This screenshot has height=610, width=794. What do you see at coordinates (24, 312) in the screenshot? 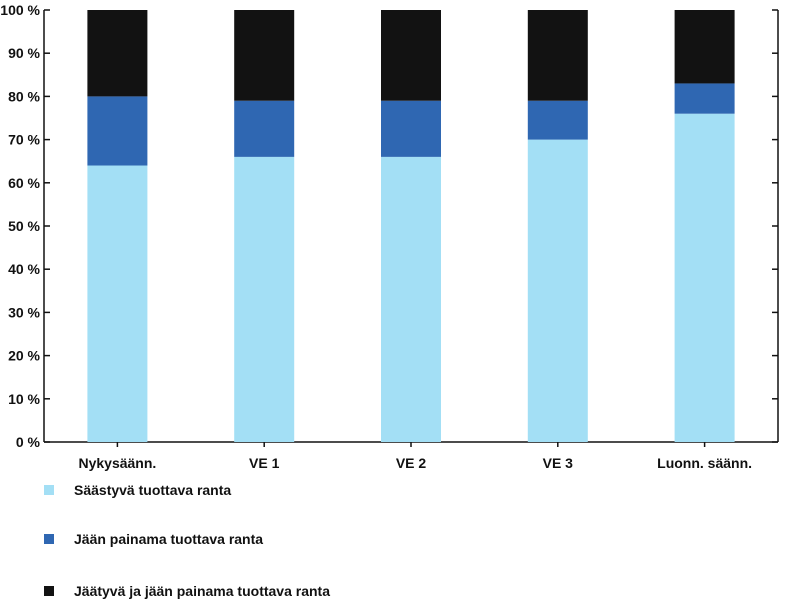
I see `y-tick-label: 30 %` at bounding box center [24, 312].